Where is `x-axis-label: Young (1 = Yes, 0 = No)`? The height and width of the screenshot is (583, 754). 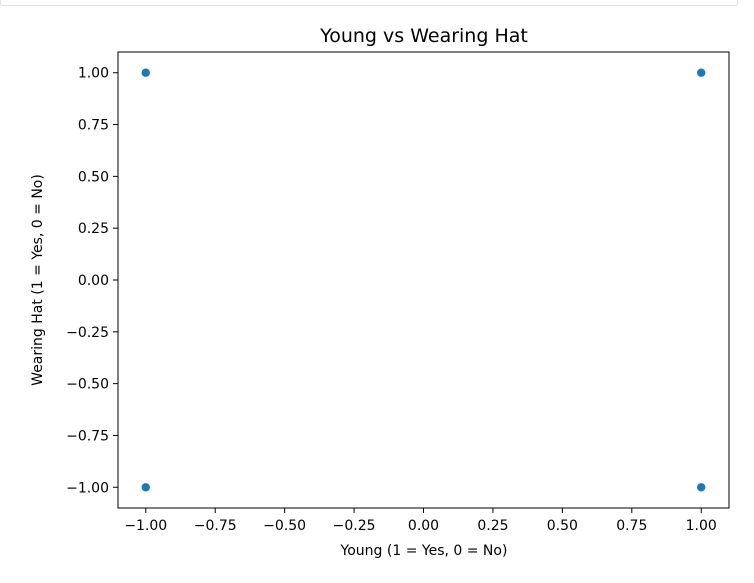
x-axis-label: Young (1 = Yes, 0 = No) is located at coordinates (424, 551).